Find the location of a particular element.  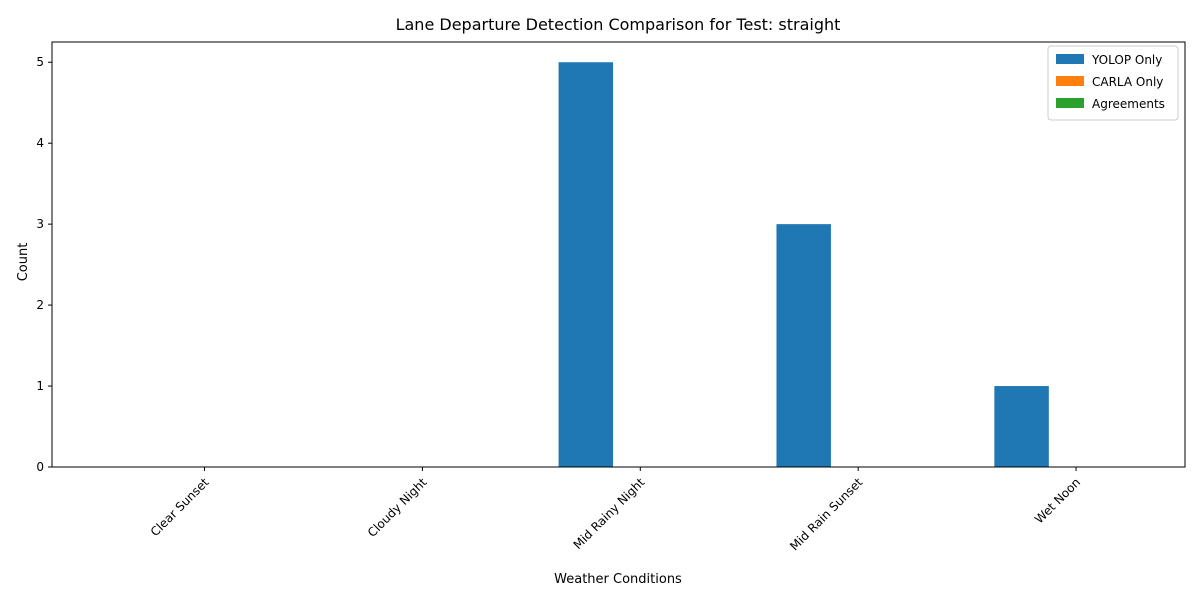

x-tick-label: Wet Noon is located at coordinates (1057, 500).